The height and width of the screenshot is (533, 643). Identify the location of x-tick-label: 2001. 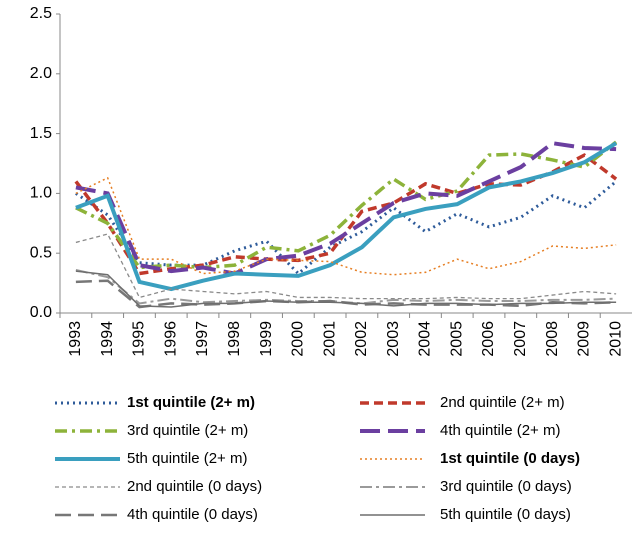
(329, 339).